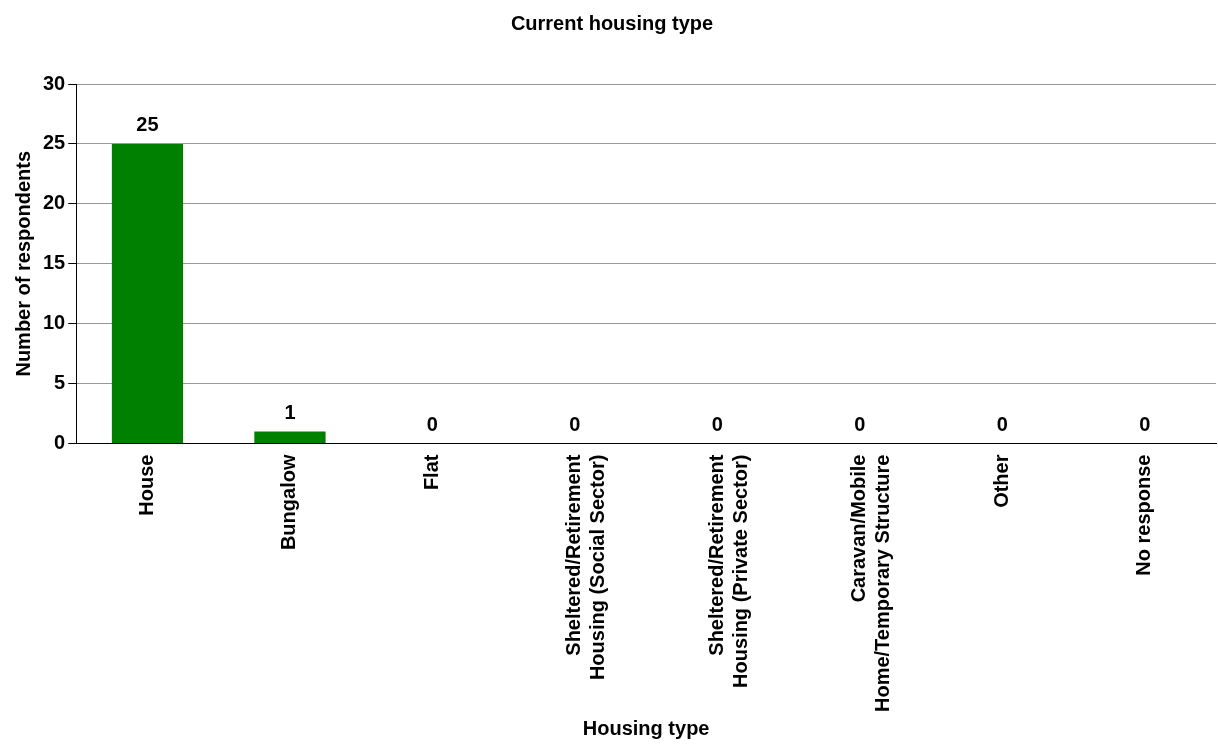 The width and height of the screenshot is (1218, 749). I want to click on chart-title: Current housing type, so click(612, 22).